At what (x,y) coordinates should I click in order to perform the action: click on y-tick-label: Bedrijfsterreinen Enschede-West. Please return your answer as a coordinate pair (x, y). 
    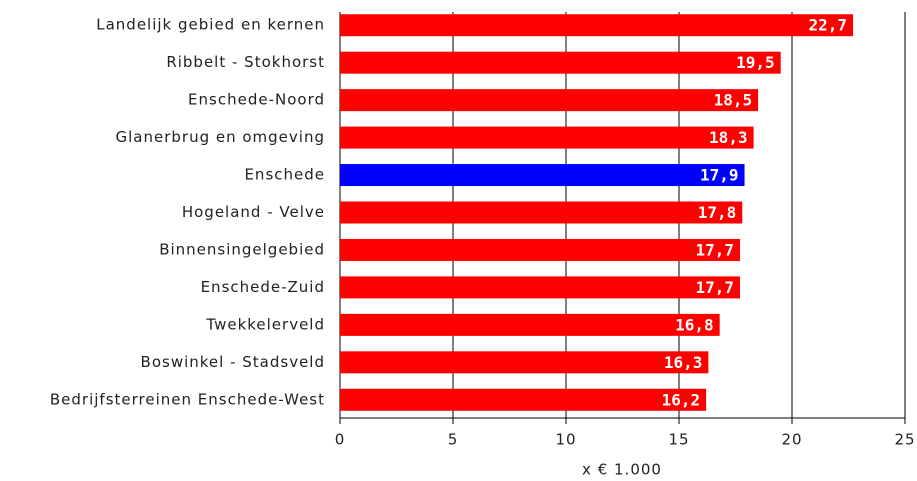
    Looking at the image, I should click on (187, 399).